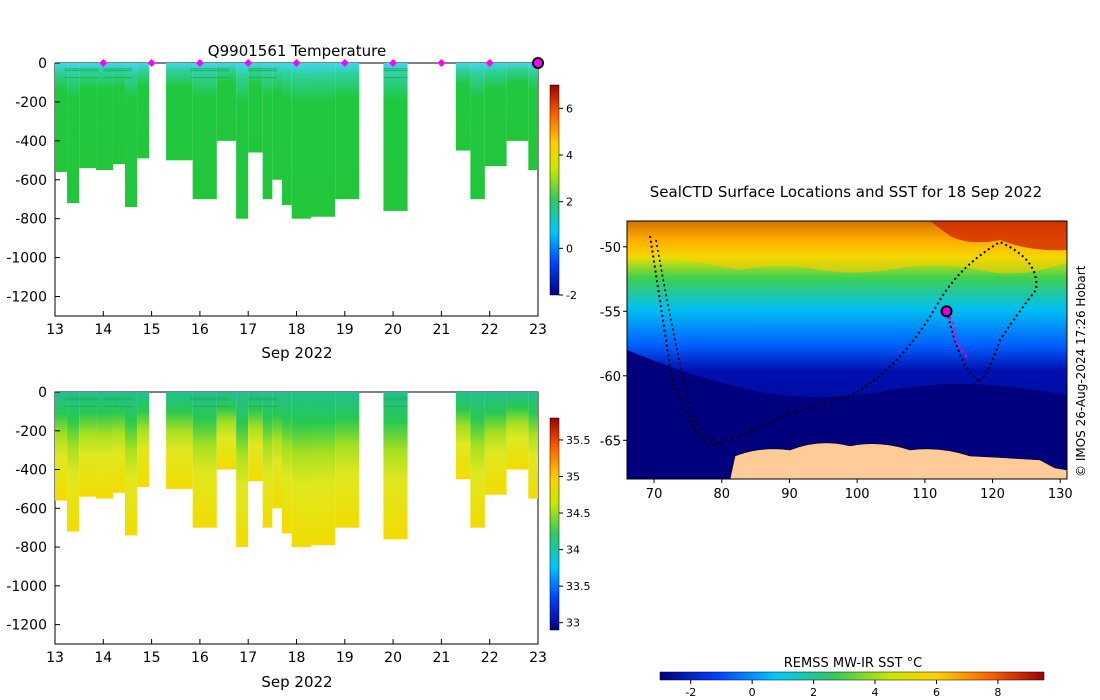 The width and height of the screenshot is (1100, 700). I want to click on sst-colorbar-tick-label: 0, so click(752, 692).